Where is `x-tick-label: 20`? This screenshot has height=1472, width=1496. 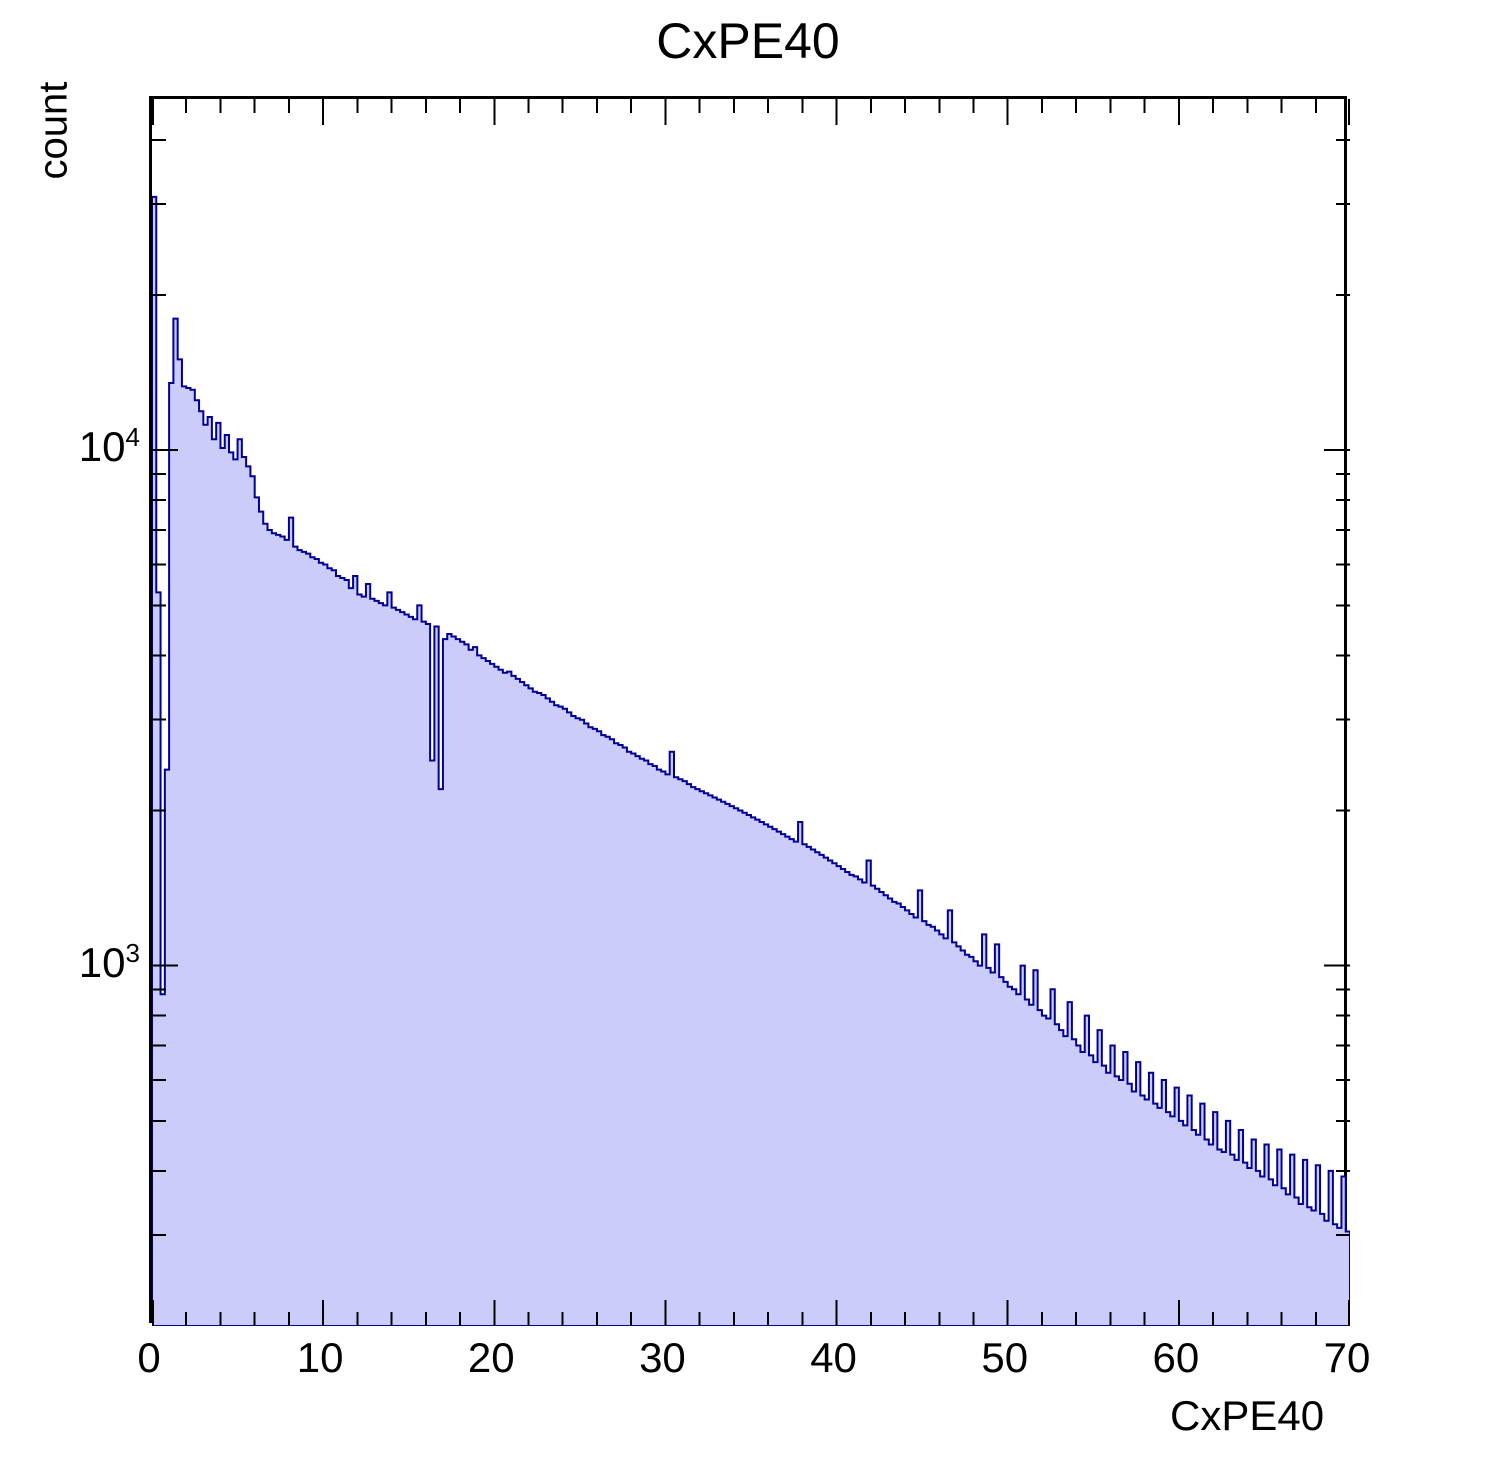
x-tick-label: 20 is located at coordinates (491, 1357).